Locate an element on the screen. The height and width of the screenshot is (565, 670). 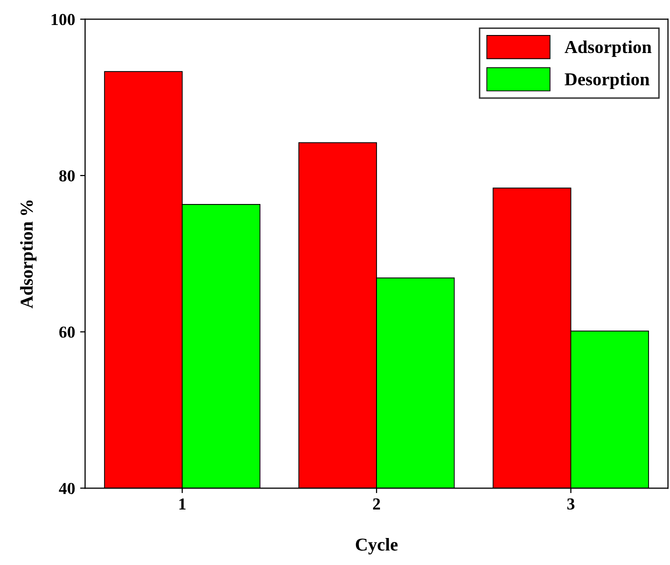
x-axis-title: Cycle is located at coordinates (377, 546).